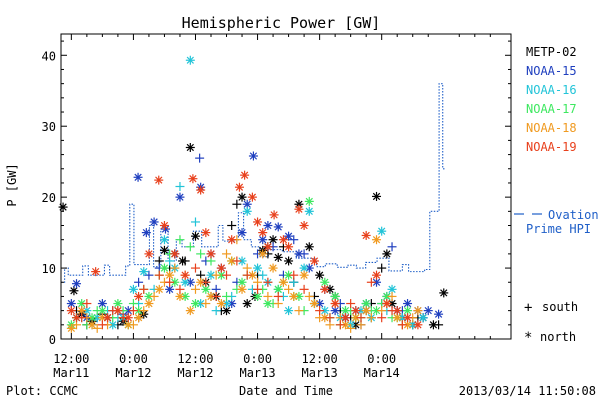 The image size is (600, 400). I want to click on ovation-label-2: Prime HPI, so click(558, 229).